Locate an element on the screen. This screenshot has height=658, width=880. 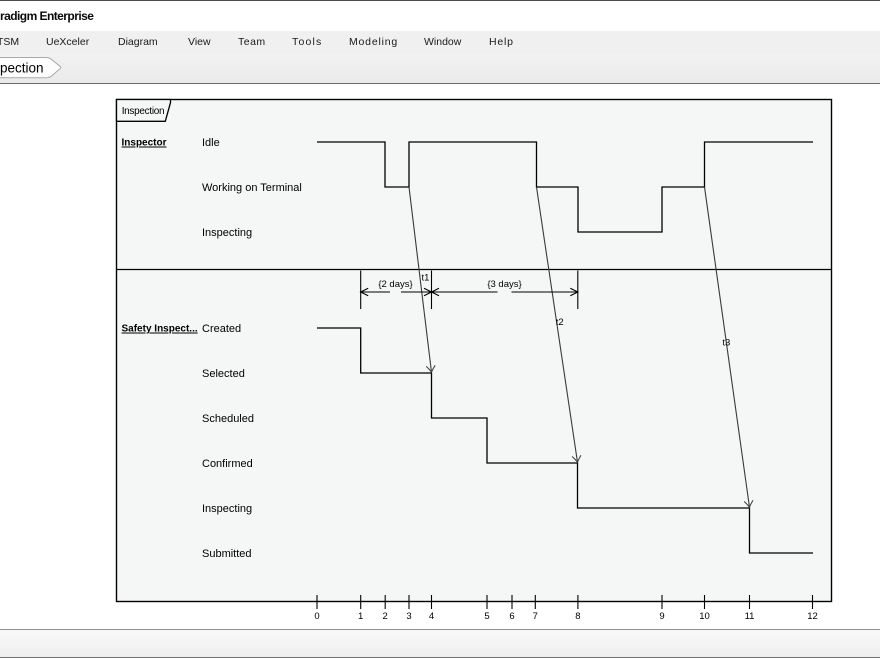
svg-text: Selected is located at coordinates (223, 374).